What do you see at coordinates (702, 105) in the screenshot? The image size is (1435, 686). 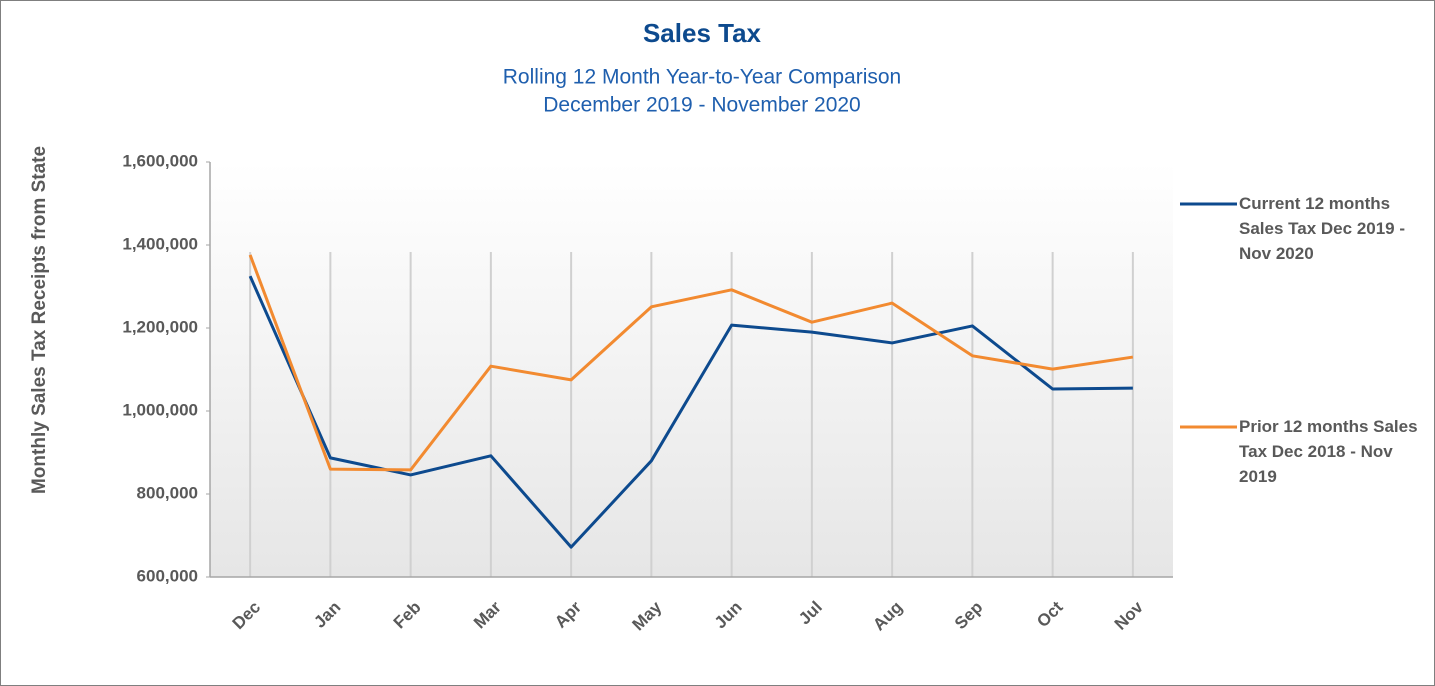 I see `subtitle: December 2019 - November 2020` at bounding box center [702, 105].